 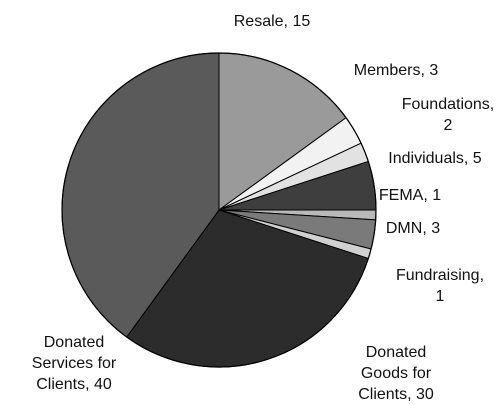 What do you see at coordinates (440, 296) in the screenshot?
I see `label-line: 1` at bounding box center [440, 296].